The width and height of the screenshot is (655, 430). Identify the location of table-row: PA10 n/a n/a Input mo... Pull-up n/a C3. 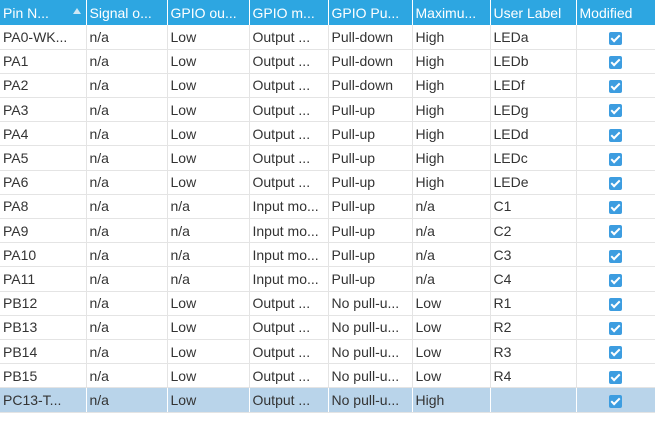
(327, 255).